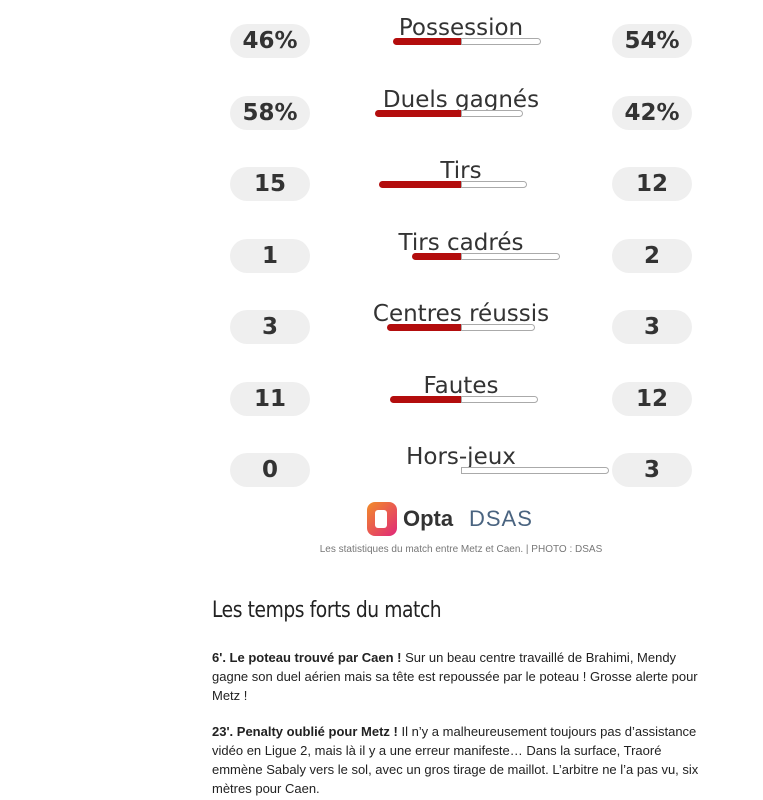 This screenshot has height=800, width=763. I want to click on away-value: 2, so click(652, 255).